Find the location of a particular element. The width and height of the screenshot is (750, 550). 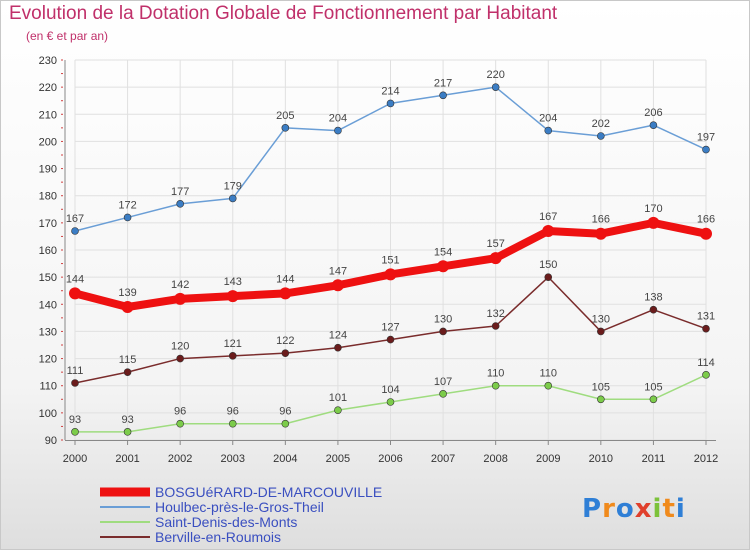

data-label: 214 is located at coordinates (390, 91).